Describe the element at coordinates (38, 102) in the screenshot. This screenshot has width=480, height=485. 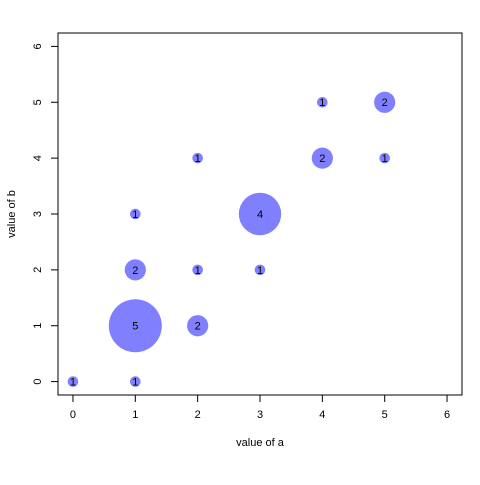
I see `y-tick-label: 5` at that location.